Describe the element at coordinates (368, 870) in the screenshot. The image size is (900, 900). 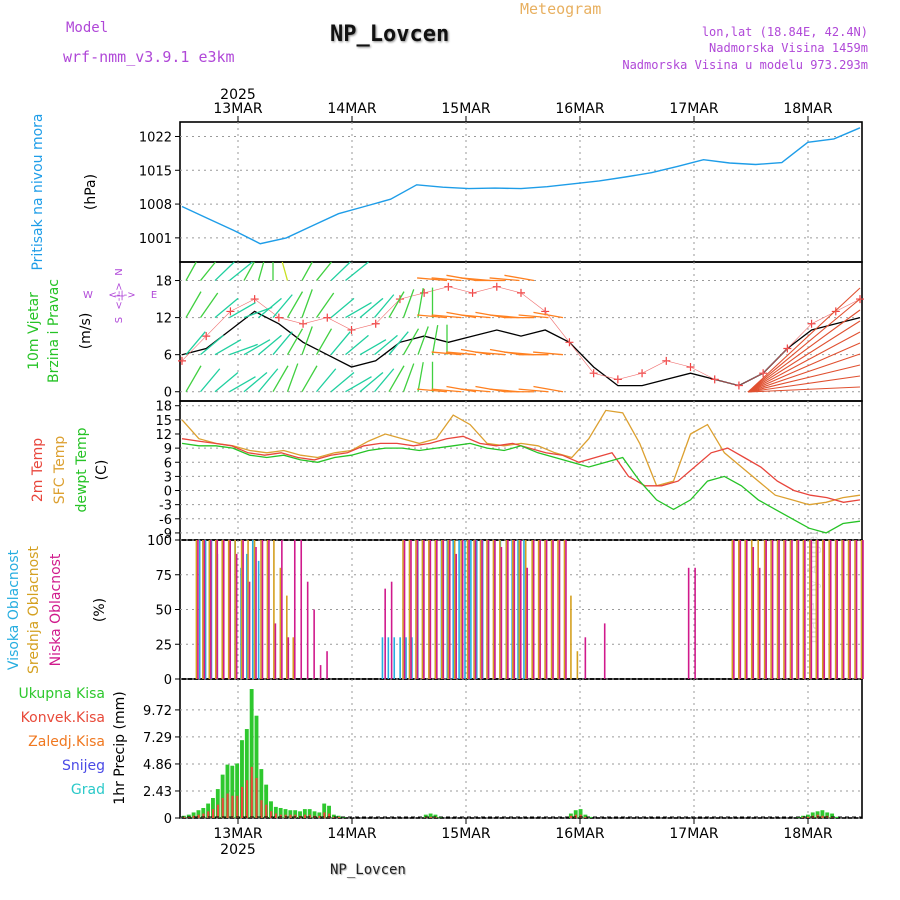
I see `footer-station: NP_Lovcen` at that location.